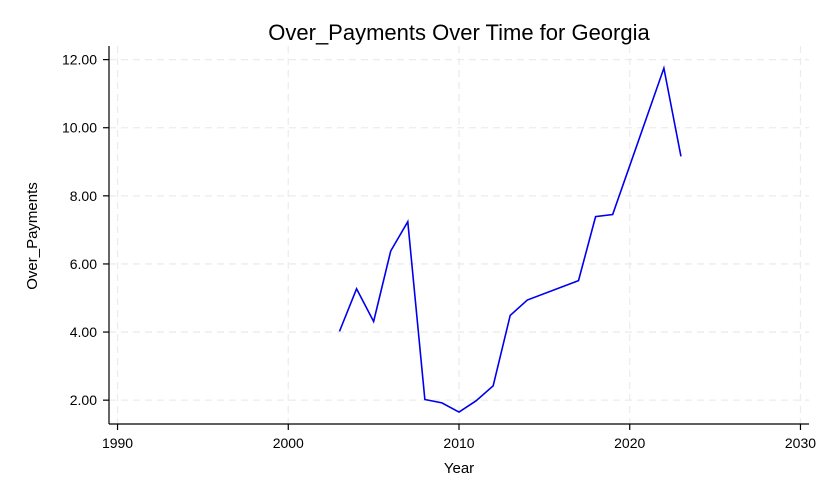  What do you see at coordinates (32, 236) in the screenshot?
I see `y-axis-label: Over_Payments` at bounding box center [32, 236].